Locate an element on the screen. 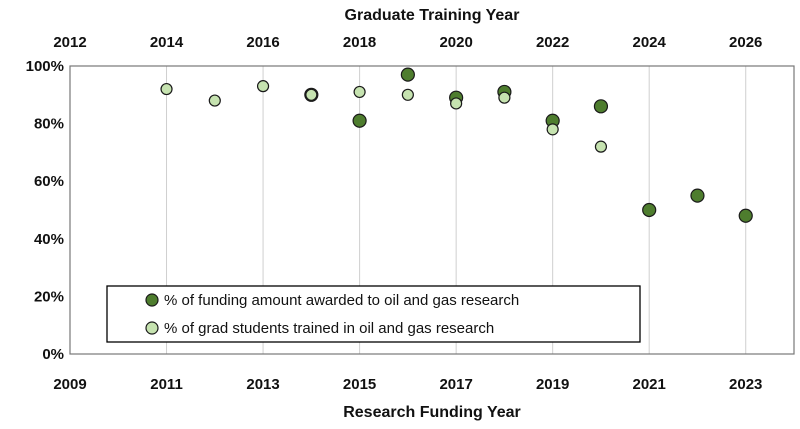 This screenshot has height=429, width=800. y-tick-label: 40% is located at coordinates (49, 239).